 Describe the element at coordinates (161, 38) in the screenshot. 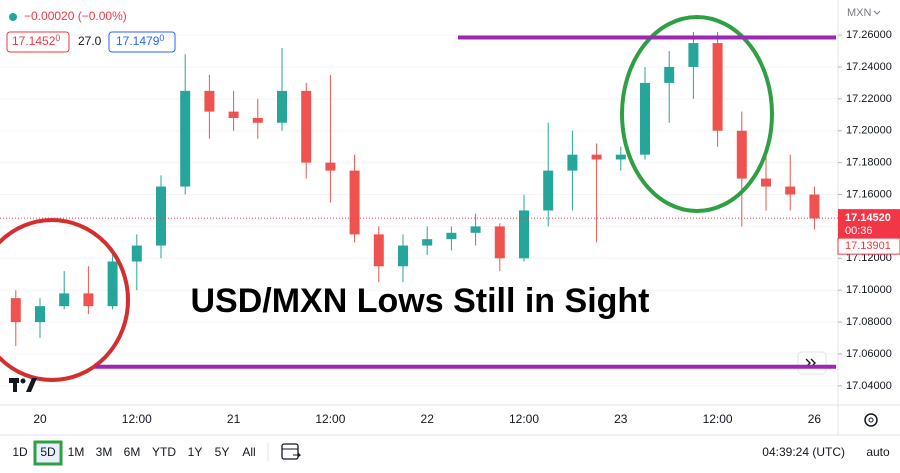

I see `ask-sup: 0` at that location.